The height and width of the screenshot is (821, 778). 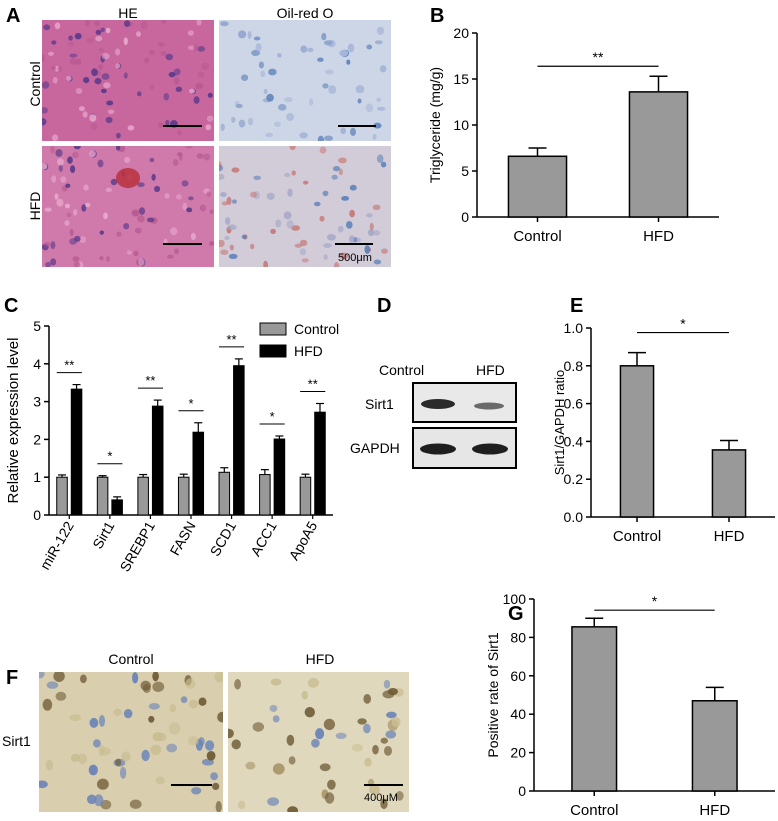 I want to click on y-tick-label: 10, so click(x=461, y=125).